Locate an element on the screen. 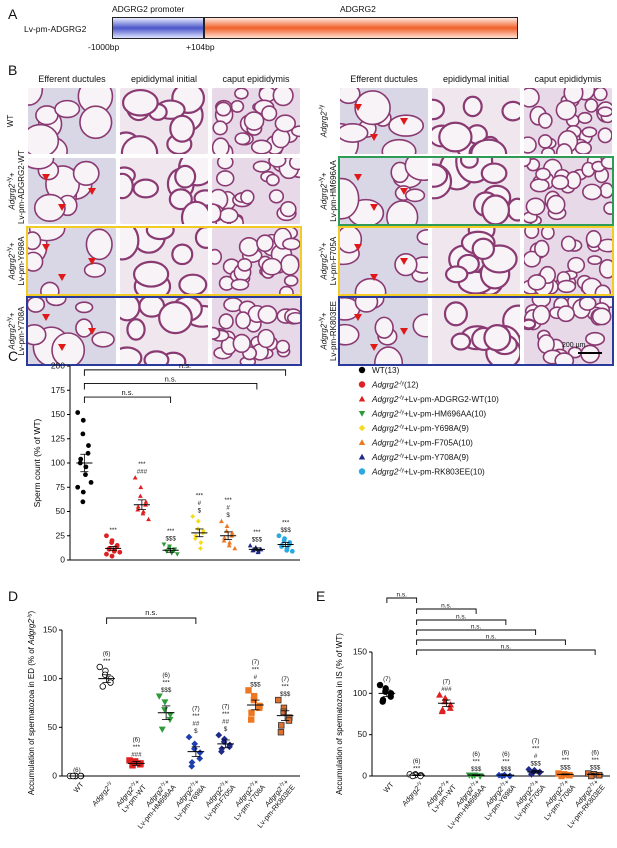 This screenshot has height=848, width=617. row-label: Adgrg2-/y+ Lv-pm-HM696AA is located at coordinates (328, 191).